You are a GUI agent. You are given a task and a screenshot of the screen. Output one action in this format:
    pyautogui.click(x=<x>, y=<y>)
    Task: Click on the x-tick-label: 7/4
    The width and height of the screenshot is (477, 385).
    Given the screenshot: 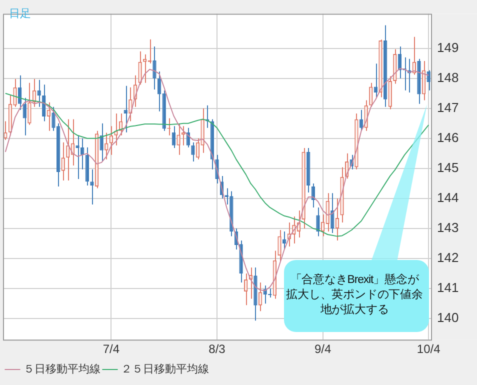 What is the action you would take?
    pyautogui.click(x=111, y=349)
    